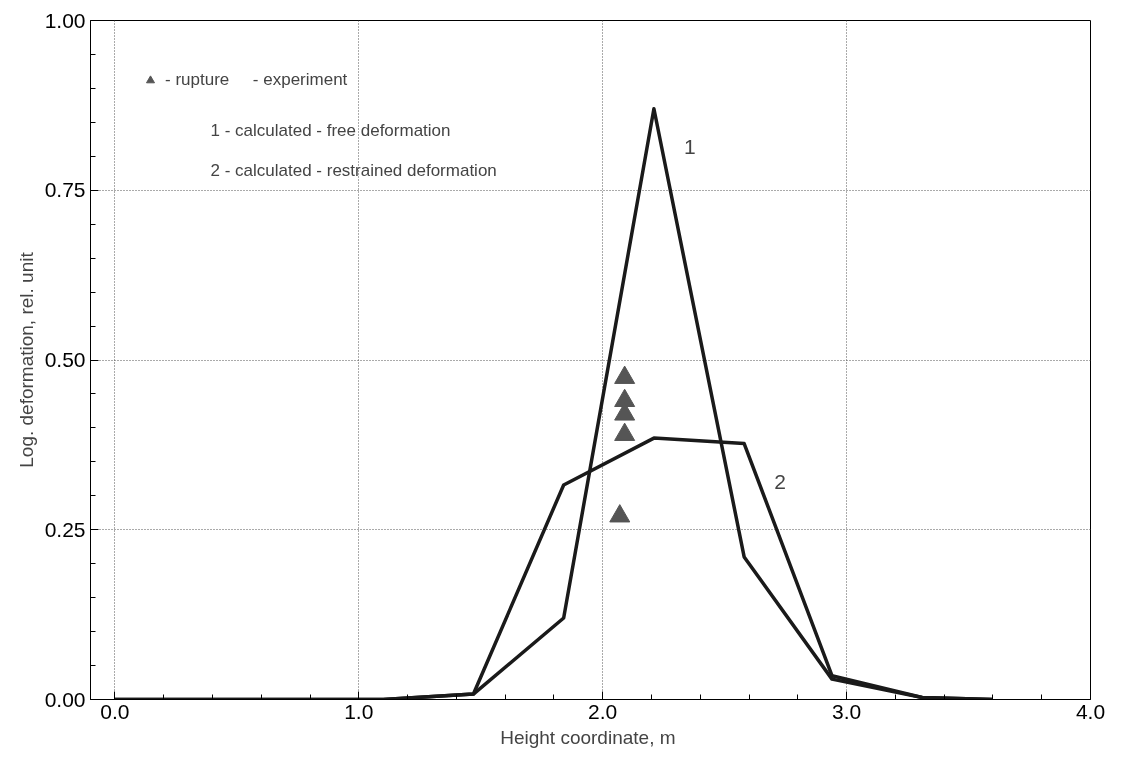  What do you see at coordinates (65, 699) in the screenshot?
I see `y-tick-label: 0.00` at bounding box center [65, 699].